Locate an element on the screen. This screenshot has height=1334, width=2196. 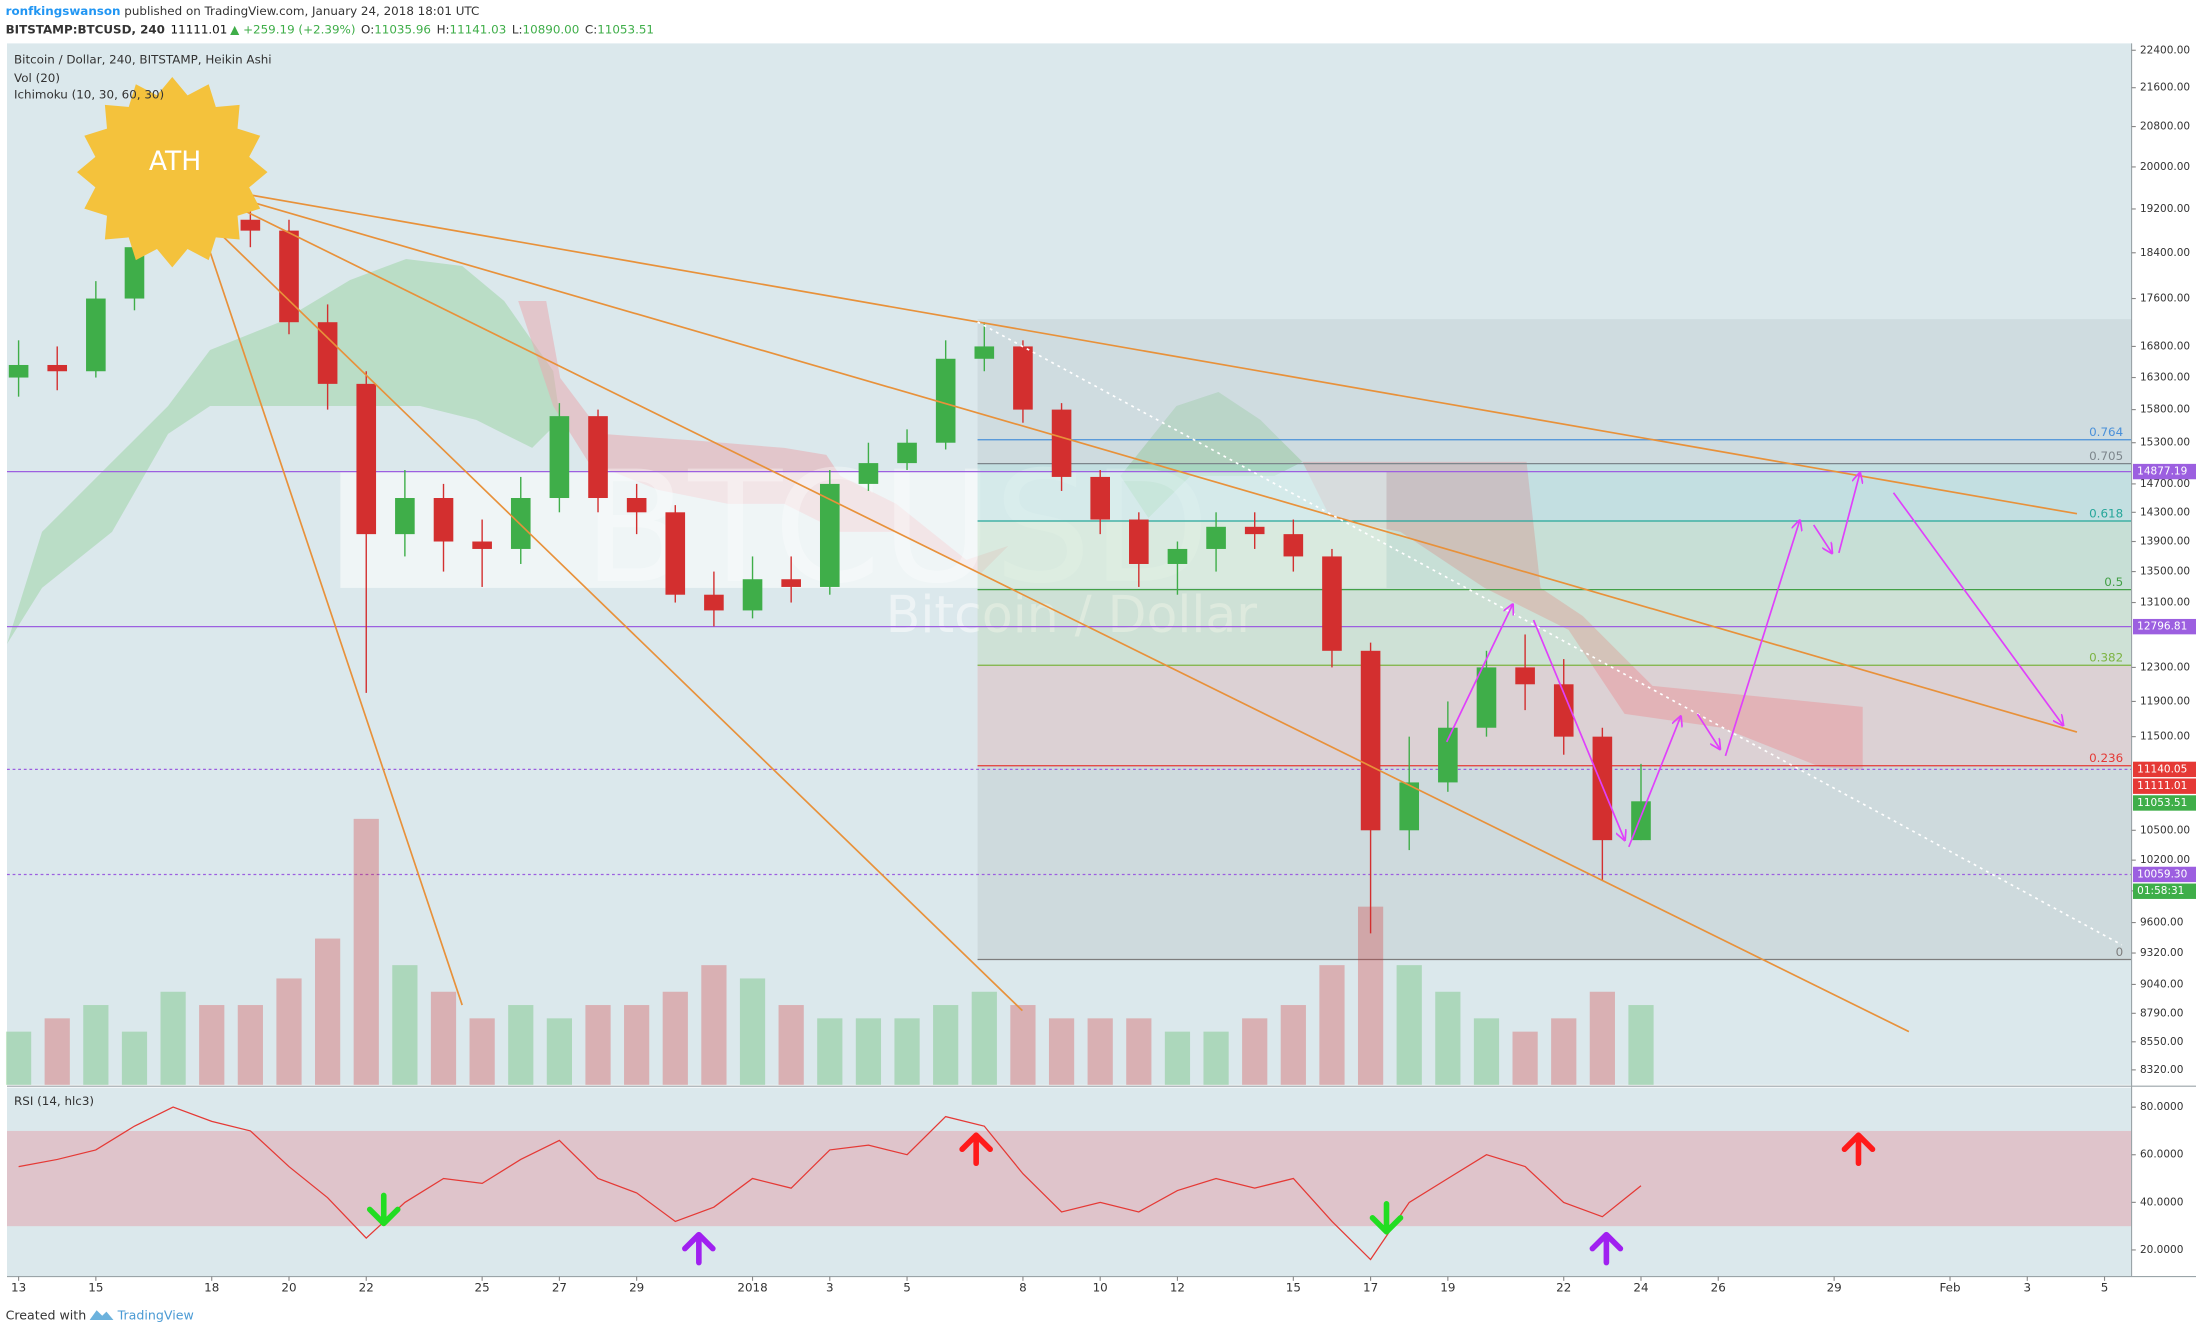
x-tick-label: 20 is located at coordinates (288, 1287).